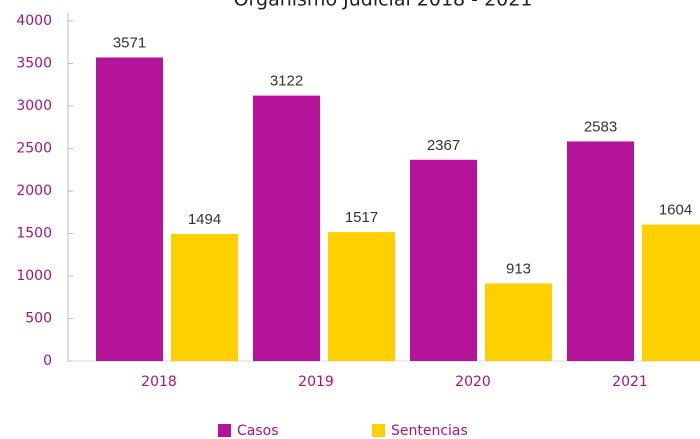 The width and height of the screenshot is (700, 439). What do you see at coordinates (383, 5) in the screenshot?
I see `chart-title: Organismo Judicial 2018 - 2021` at bounding box center [383, 5].